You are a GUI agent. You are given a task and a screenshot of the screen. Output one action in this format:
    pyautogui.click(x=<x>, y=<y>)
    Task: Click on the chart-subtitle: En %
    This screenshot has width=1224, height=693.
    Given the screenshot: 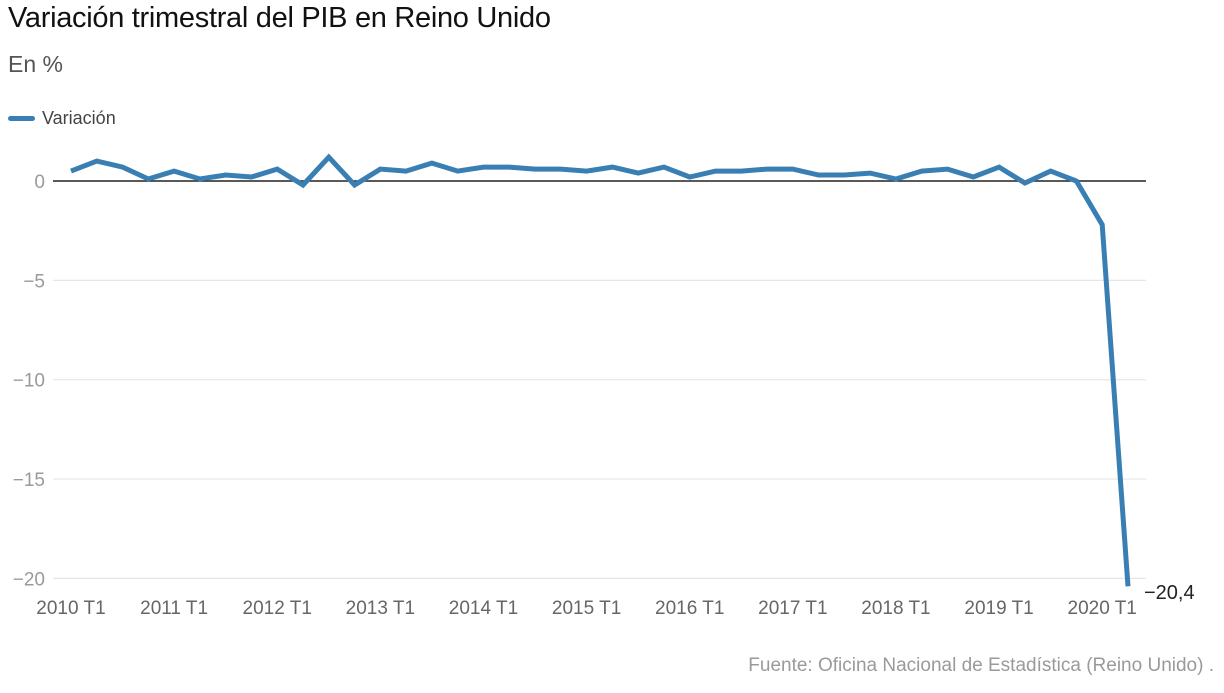 What is the action you would take?
    pyautogui.click(x=35, y=64)
    